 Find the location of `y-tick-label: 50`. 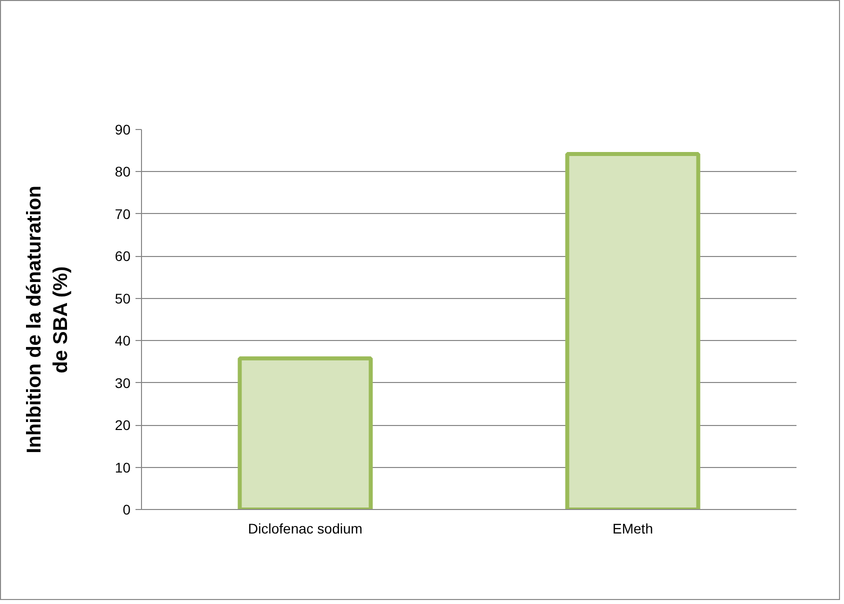

y-tick-label: 50 is located at coordinates (122, 298).